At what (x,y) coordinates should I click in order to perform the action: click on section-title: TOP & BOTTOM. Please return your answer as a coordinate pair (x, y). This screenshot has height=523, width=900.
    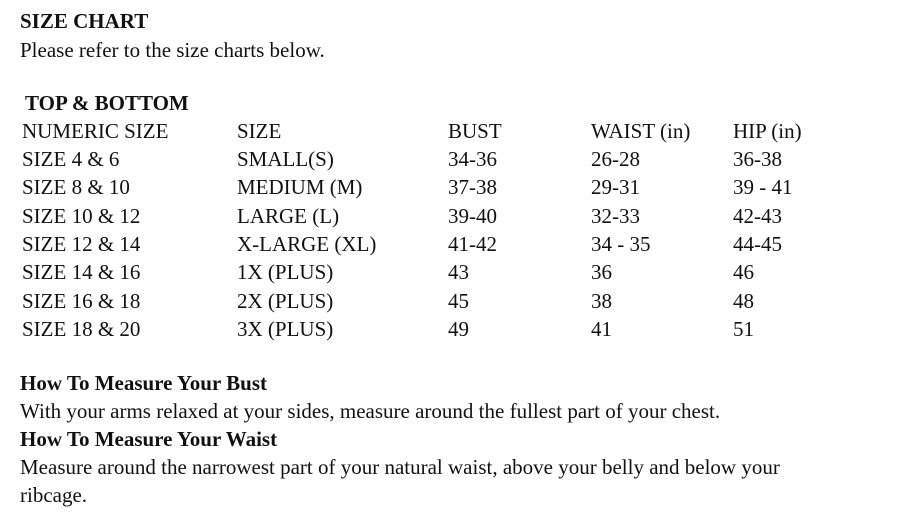
    Looking at the image, I should click on (107, 103).